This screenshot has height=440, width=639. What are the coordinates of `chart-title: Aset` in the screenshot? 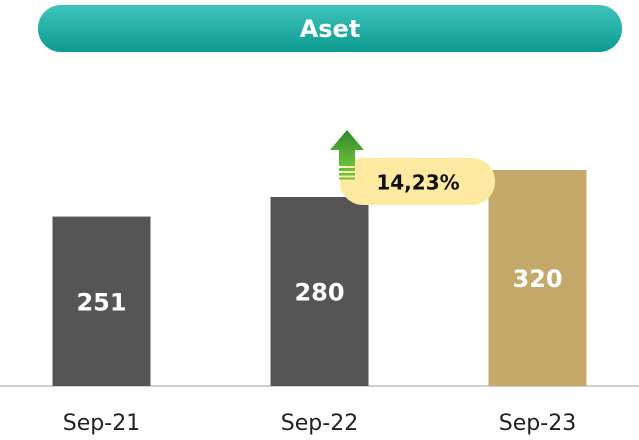 It's located at (330, 29).